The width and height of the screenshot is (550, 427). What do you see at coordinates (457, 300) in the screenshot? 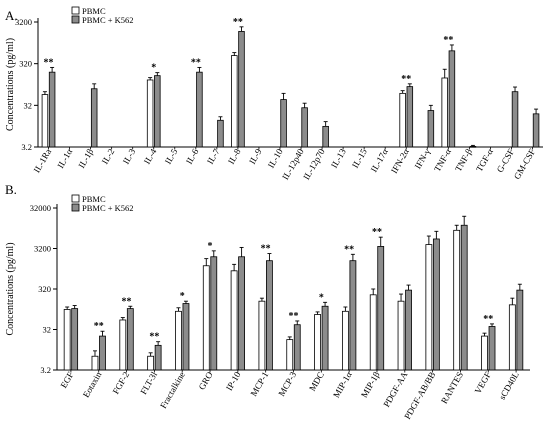
I see `panel-b-bar-rantes-pbmc` at bounding box center [457, 300].